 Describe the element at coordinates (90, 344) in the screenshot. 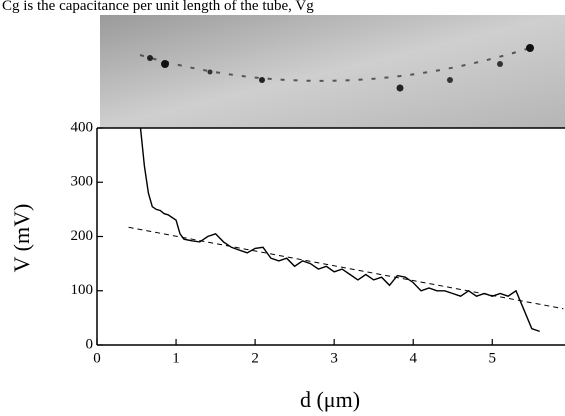

I see `y-tick-label: 0` at that location.